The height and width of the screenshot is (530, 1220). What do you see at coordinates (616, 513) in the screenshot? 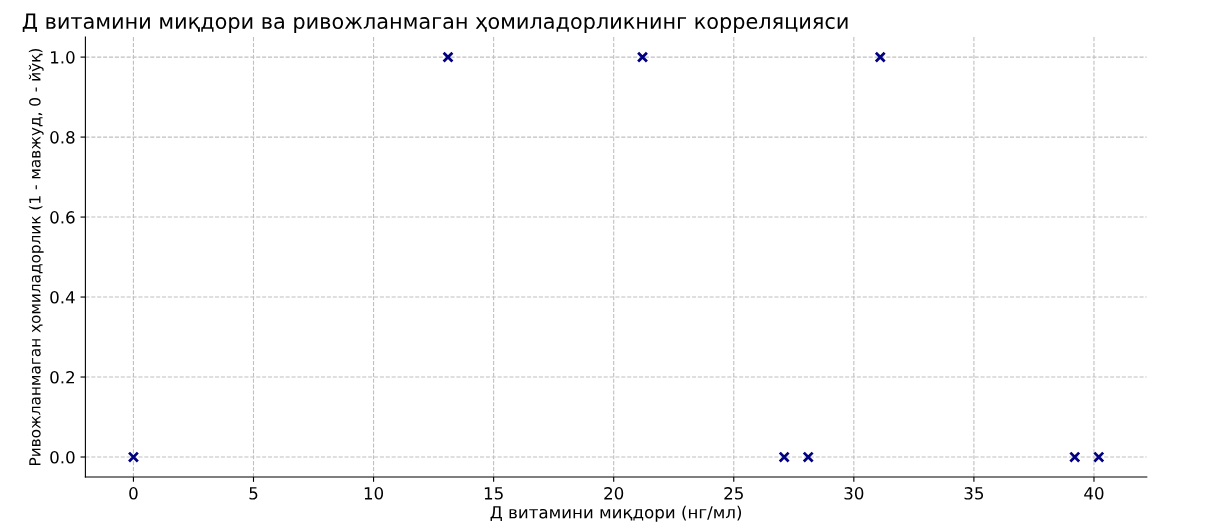
I see `x-axis-title: Д витамини миқдори (нг/мл)` at bounding box center [616, 513].